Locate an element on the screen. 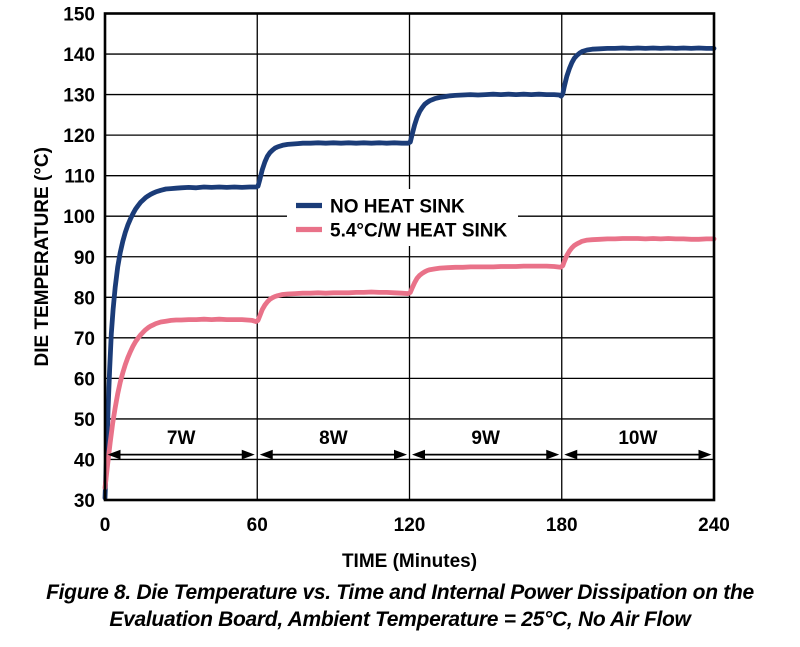 This screenshot has width=800, height=647. power-segment-8w: 8W is located at coordinates (333, 444).